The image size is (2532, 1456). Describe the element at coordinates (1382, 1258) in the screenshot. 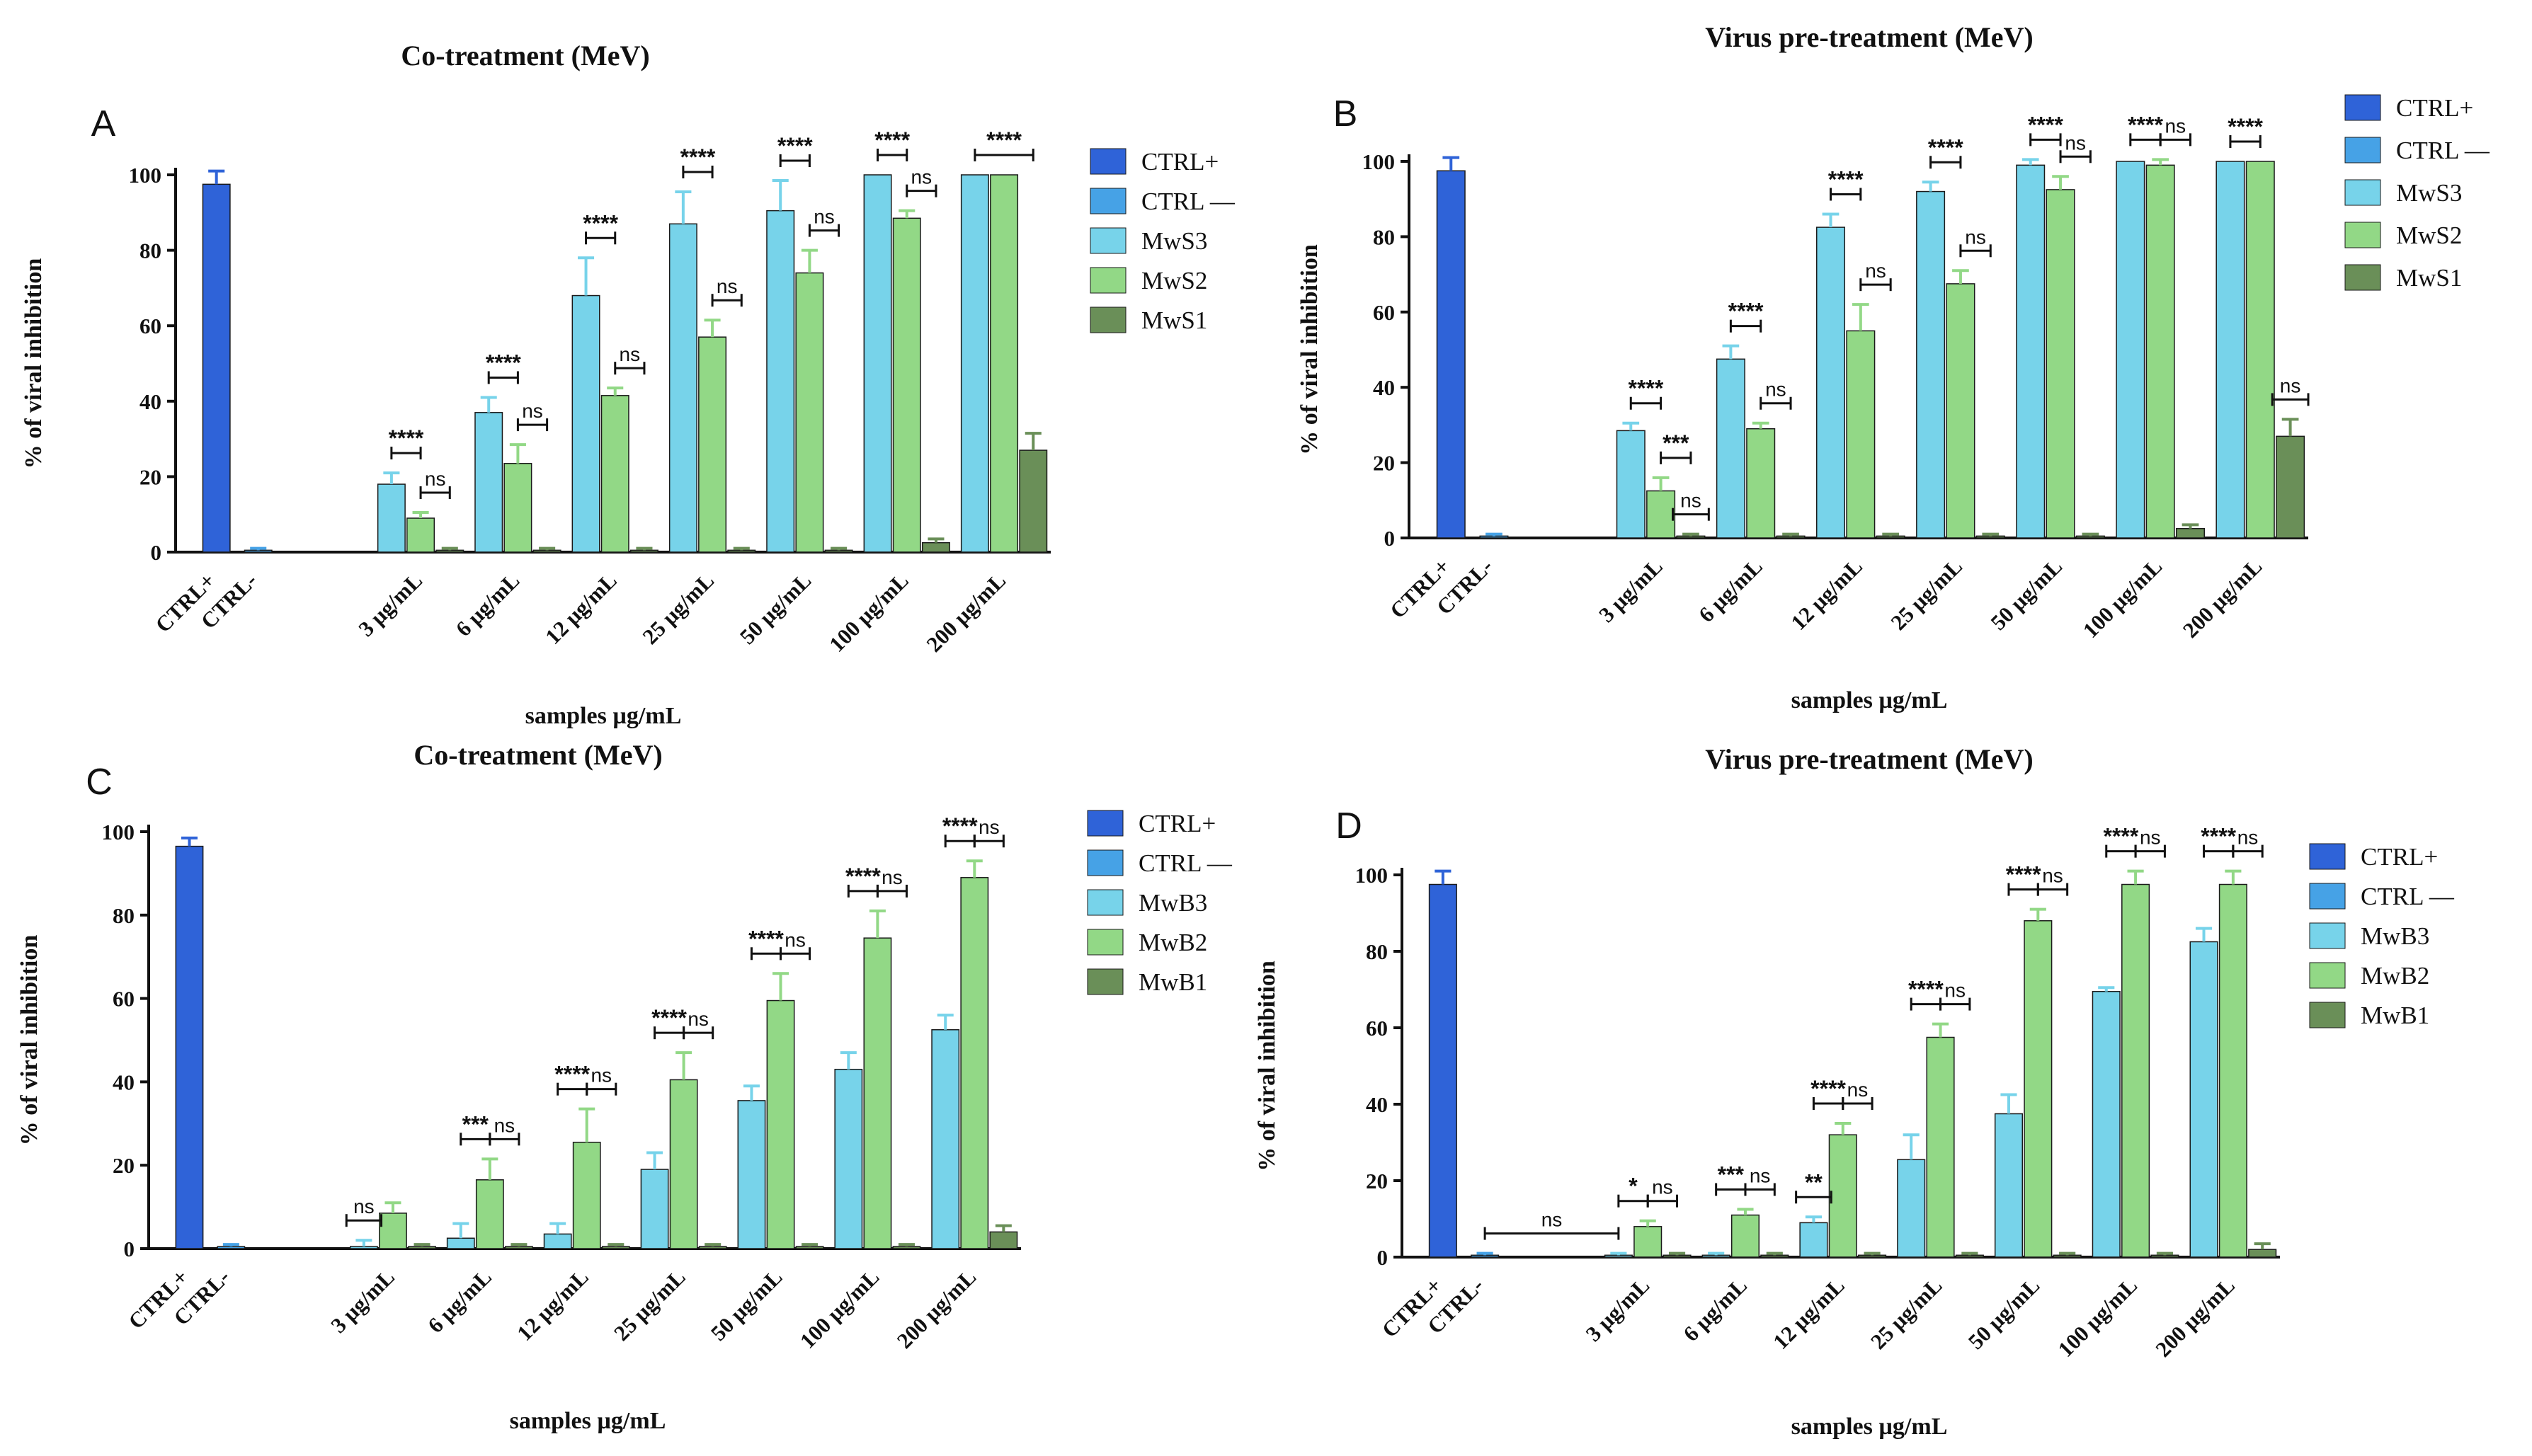

I see `y-tick-label: 0` at that location.